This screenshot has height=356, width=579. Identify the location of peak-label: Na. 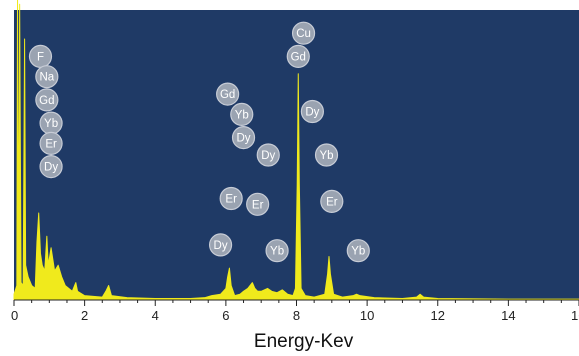
(47, 77).